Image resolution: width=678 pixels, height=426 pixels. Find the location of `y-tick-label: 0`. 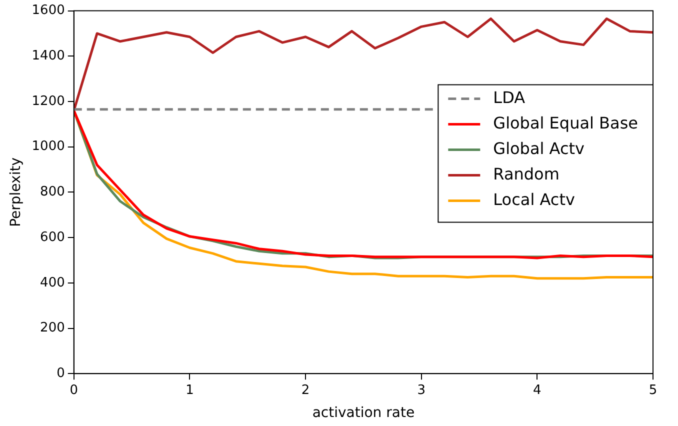

y-tick-label: 0 is located at coordinates (60, 373).